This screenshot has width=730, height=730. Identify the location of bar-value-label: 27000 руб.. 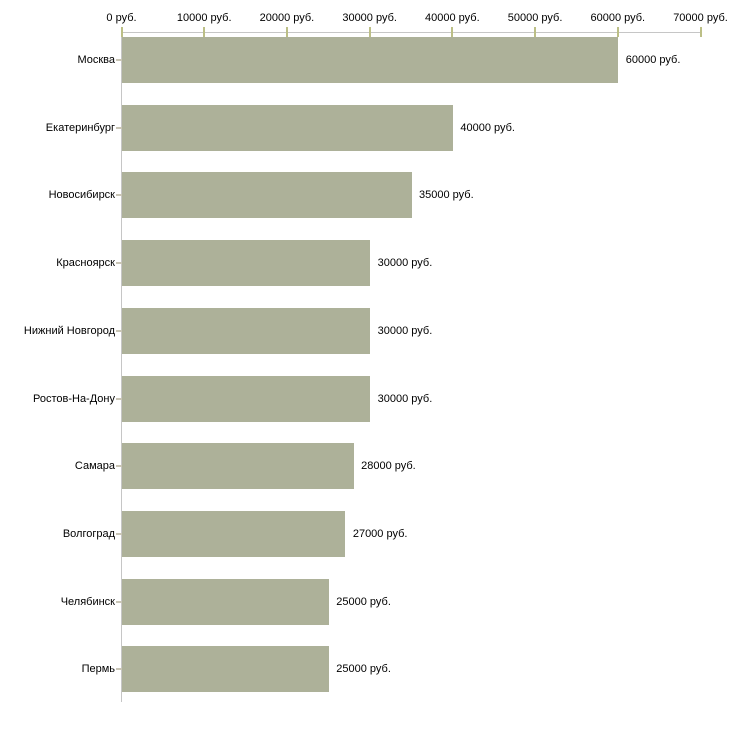
(380, 533).